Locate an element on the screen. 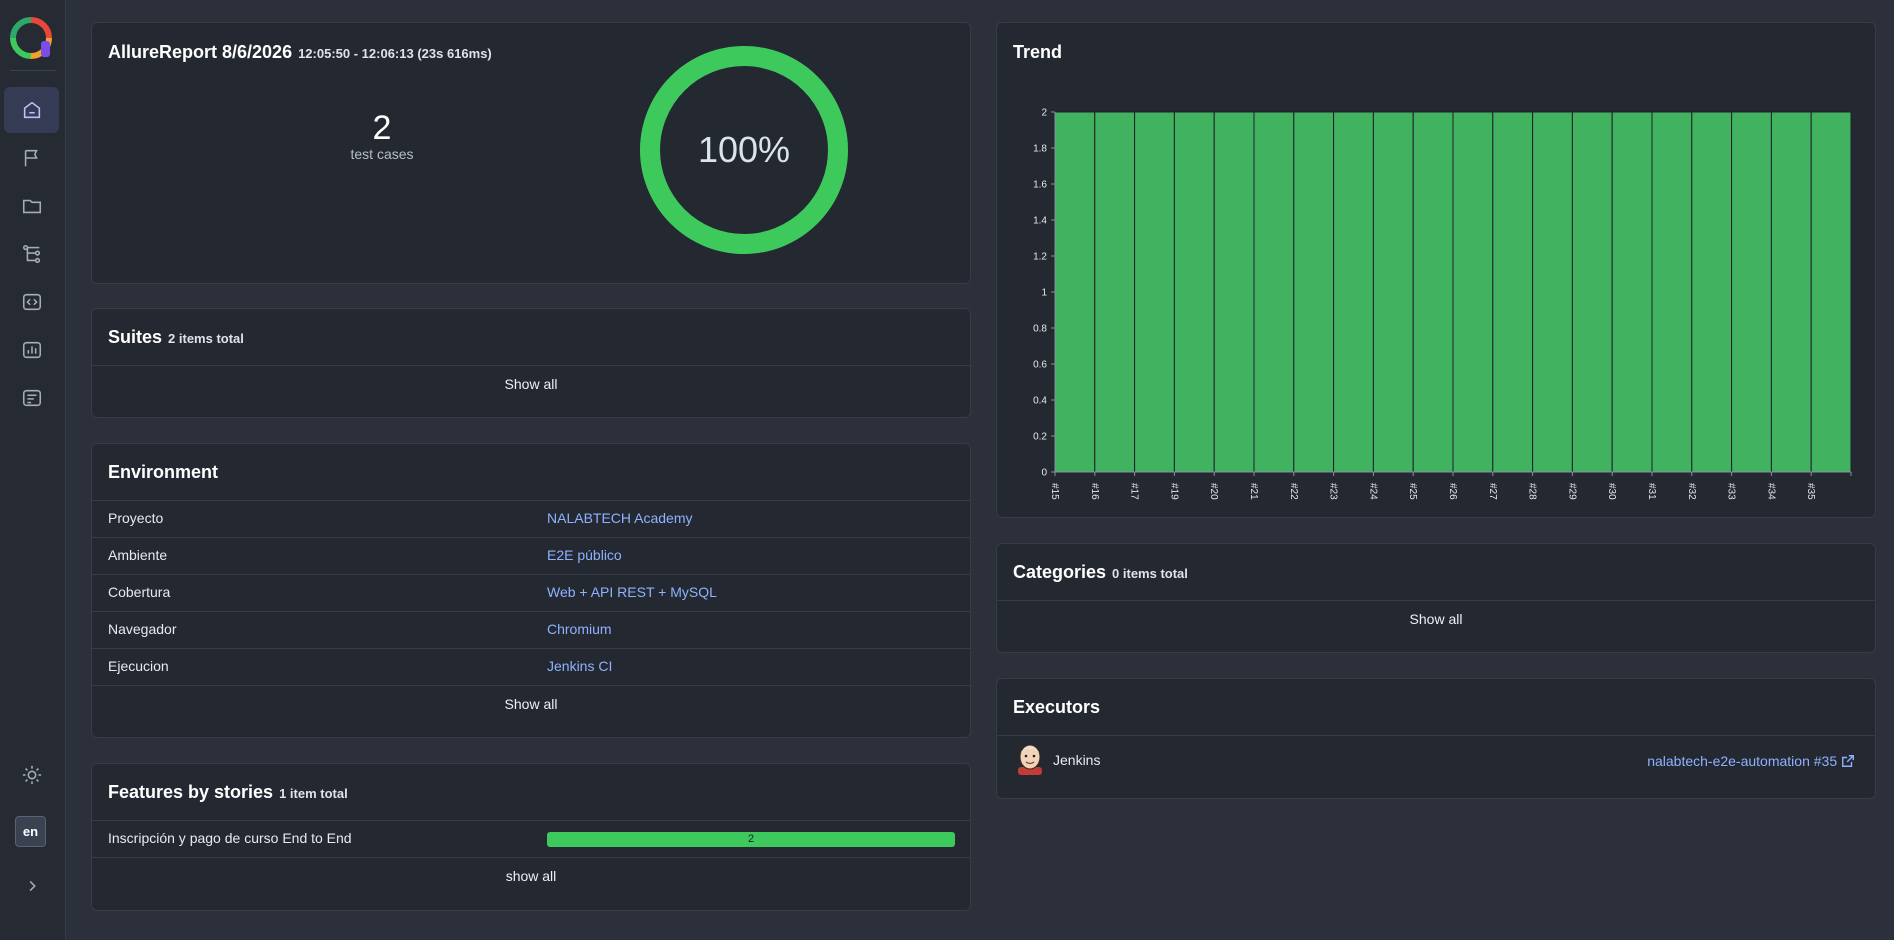  environment-value: NALABTECH Academy is located at coordinates (620, 518).